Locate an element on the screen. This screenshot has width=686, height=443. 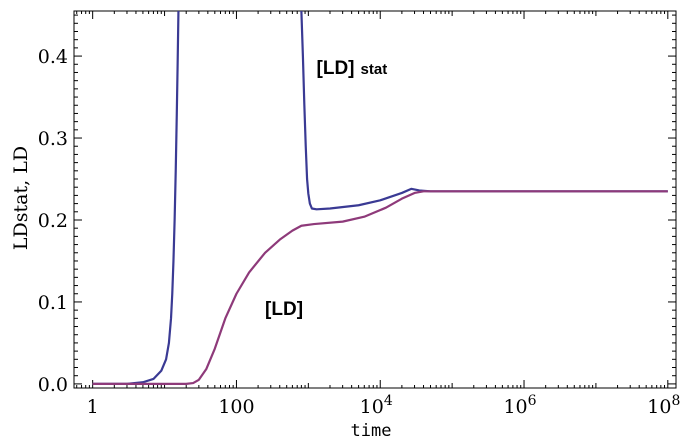
y-tick-label: 0.4 is located at coordinates (53, 57).